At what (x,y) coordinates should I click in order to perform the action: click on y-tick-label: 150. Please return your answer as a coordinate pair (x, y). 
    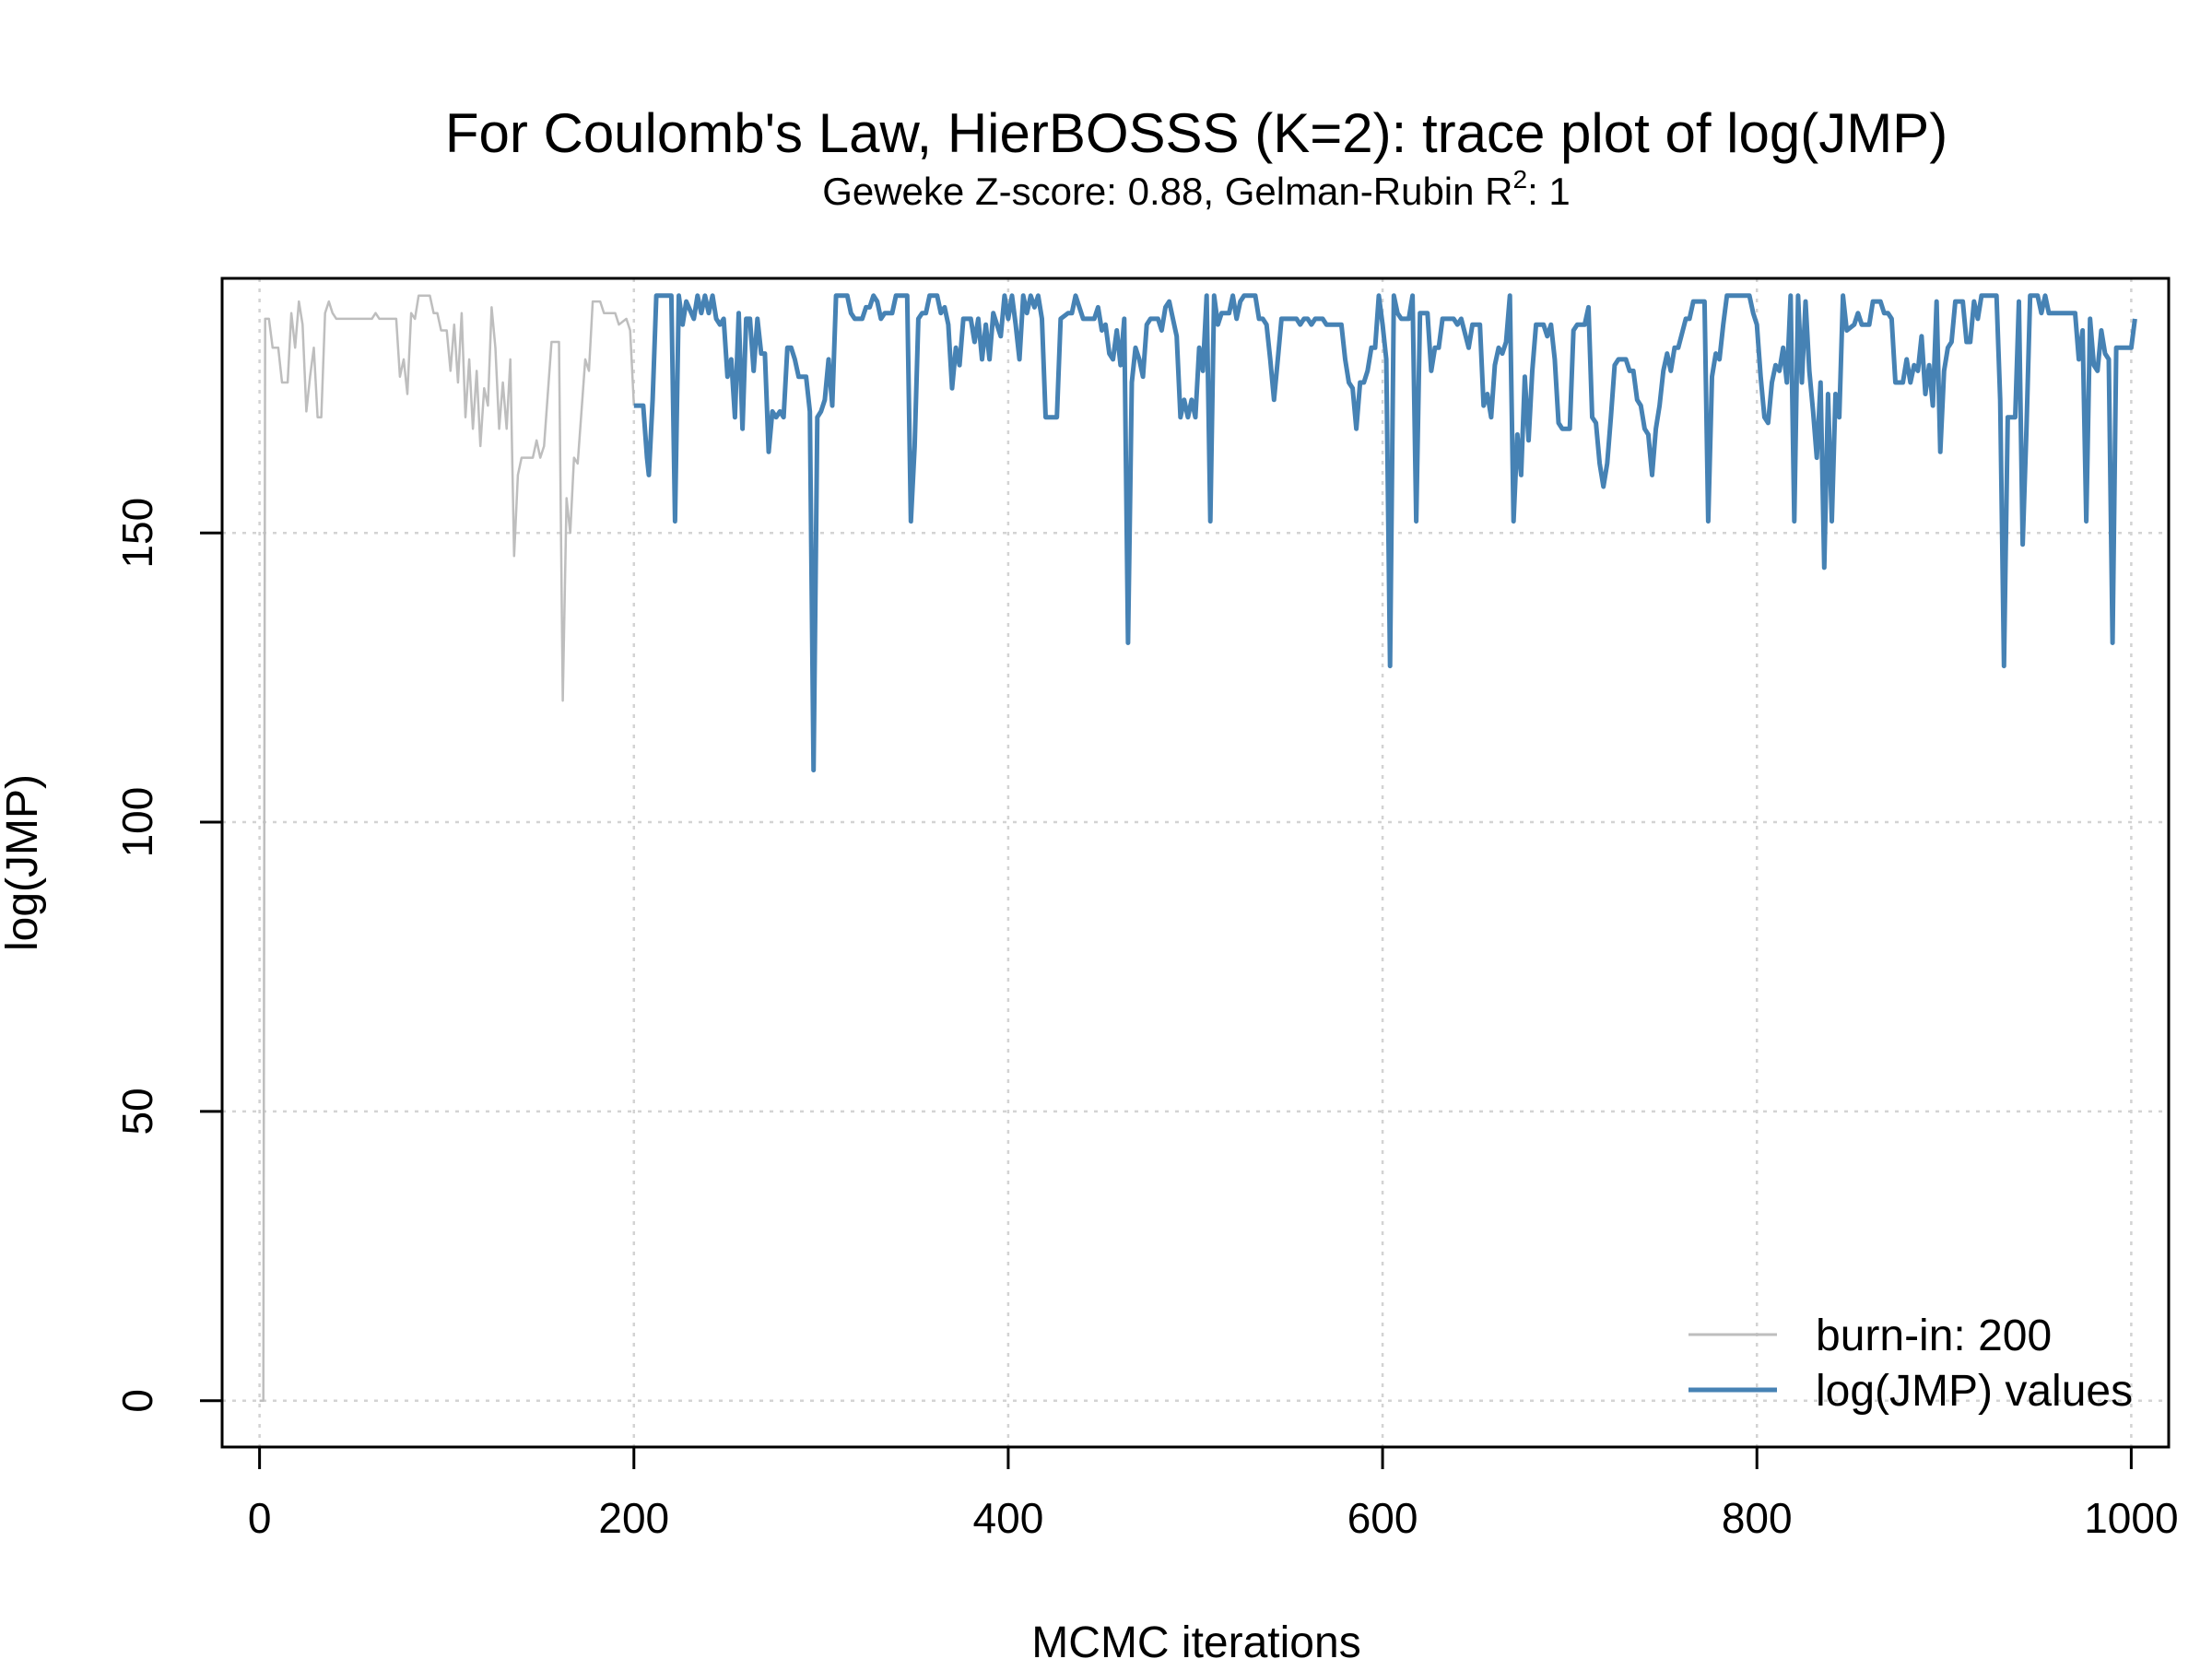
    Looking at the image, I should click on (137, 533).